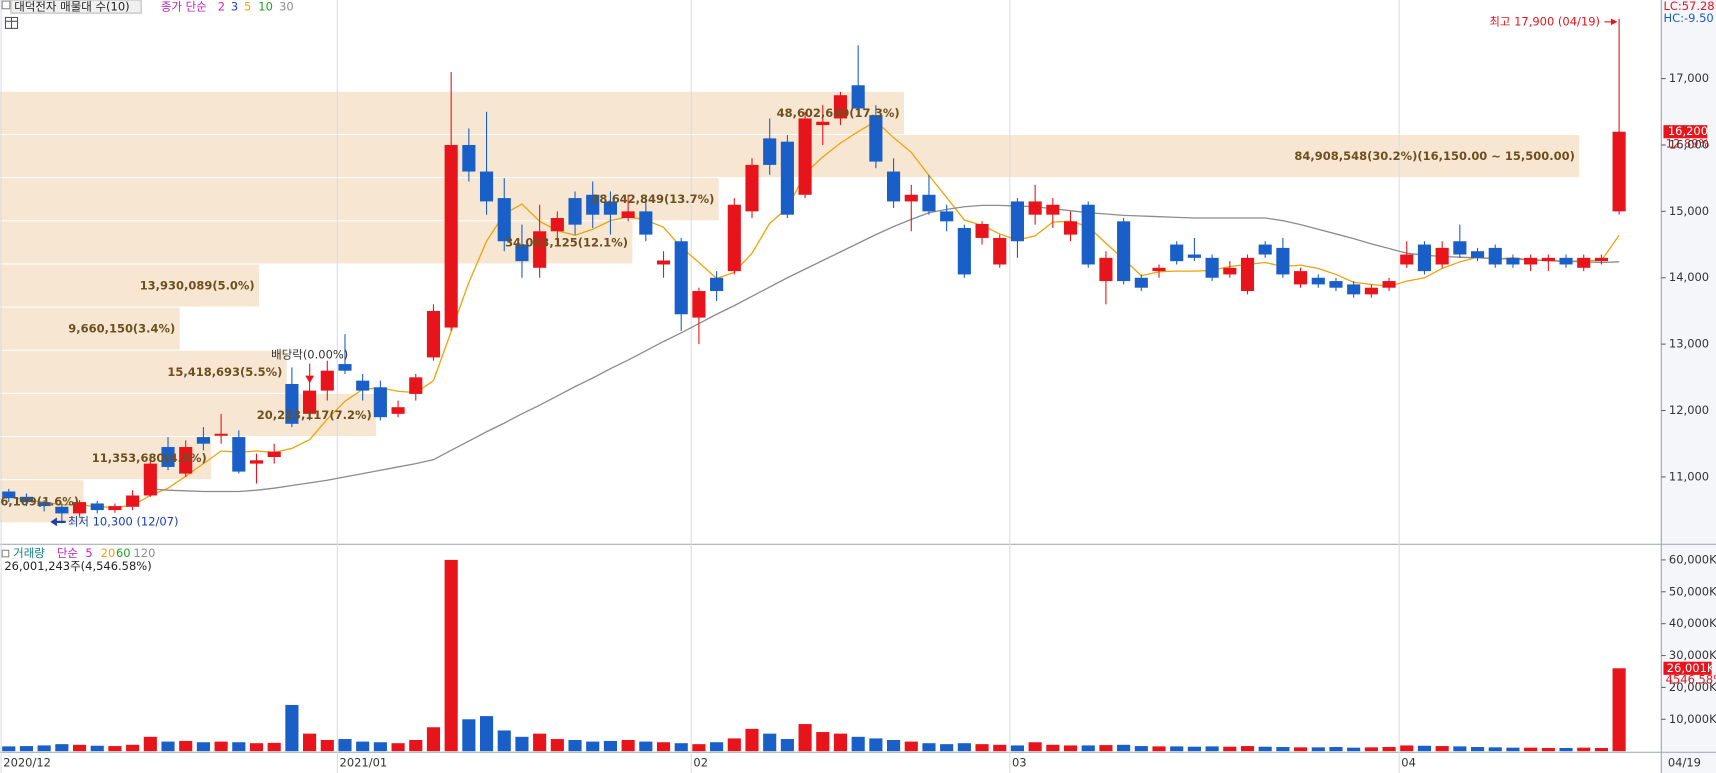  I want to click on hc-label: HC:-9.50, so click(1688, 18).